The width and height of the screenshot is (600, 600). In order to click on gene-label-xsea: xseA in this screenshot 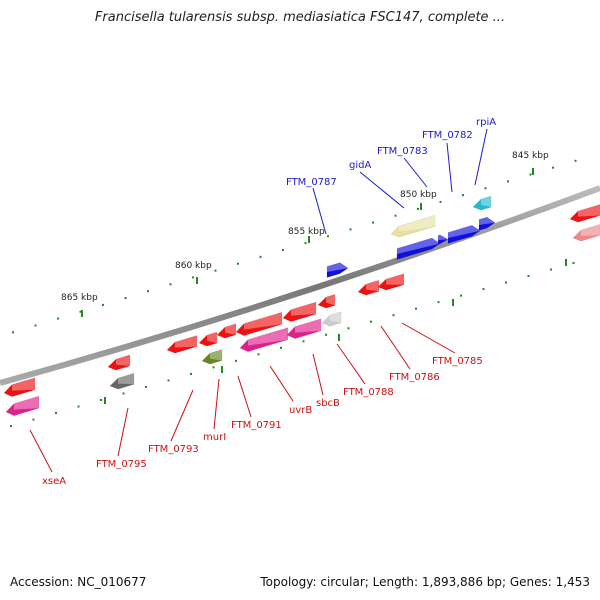, I will do `click(54, 481)`.